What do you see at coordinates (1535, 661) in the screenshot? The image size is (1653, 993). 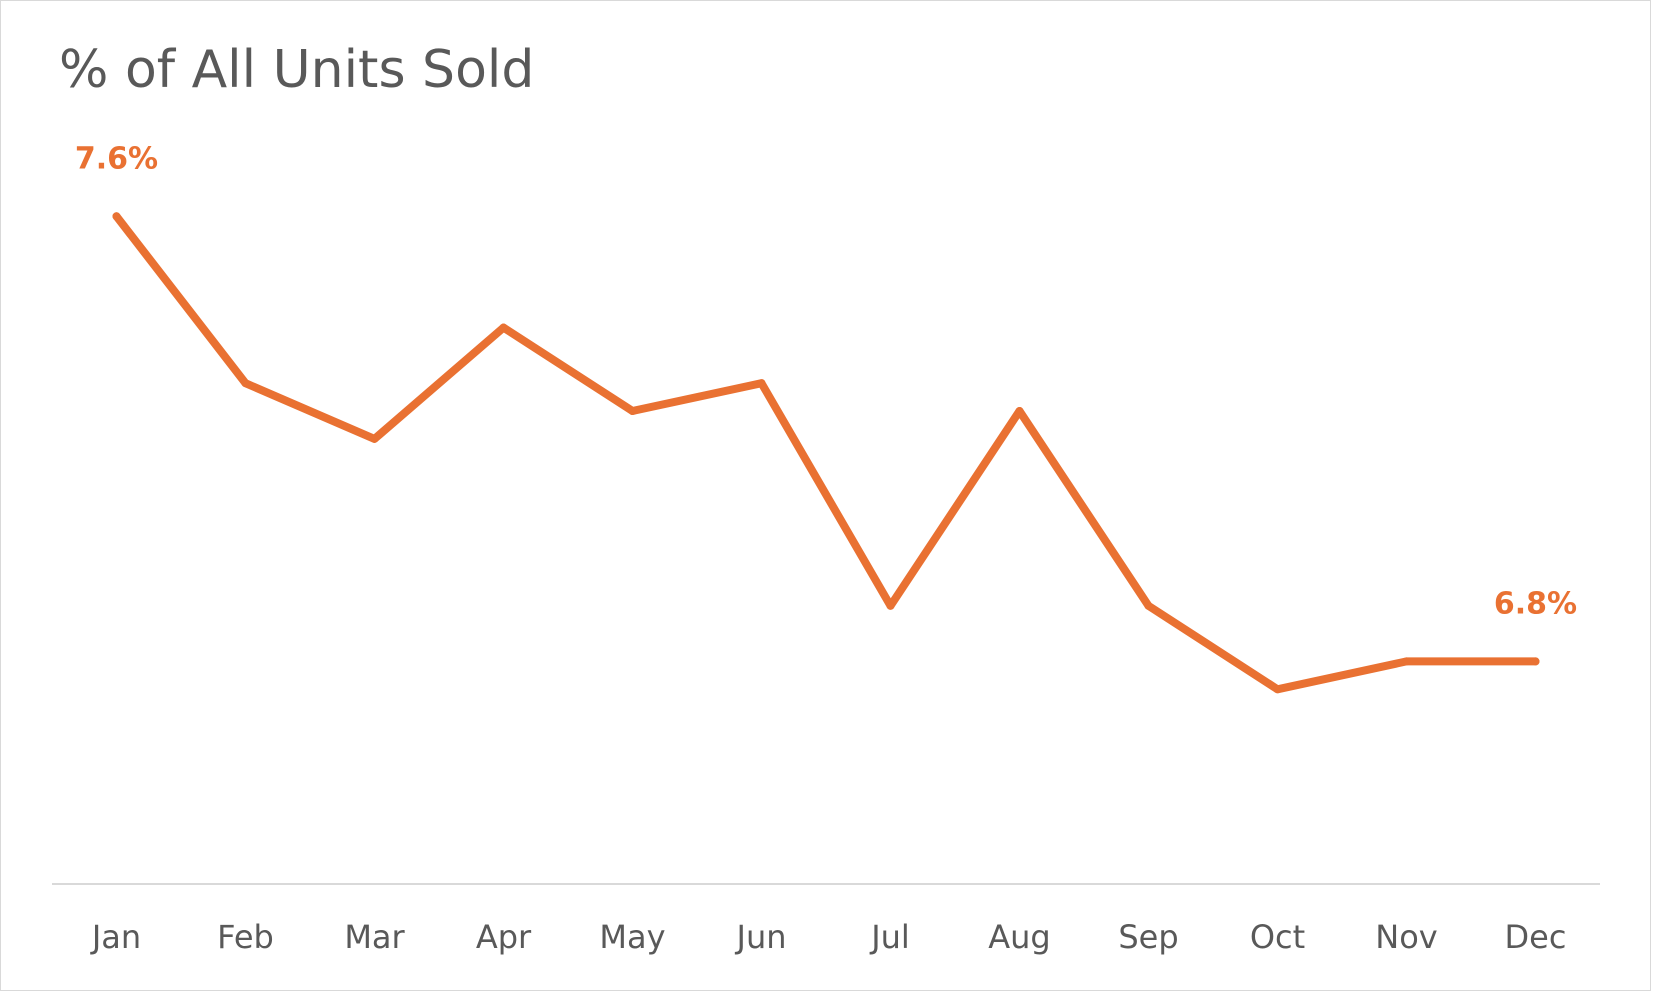 I see `data-point-dec` at bounding box center [1535, 661].